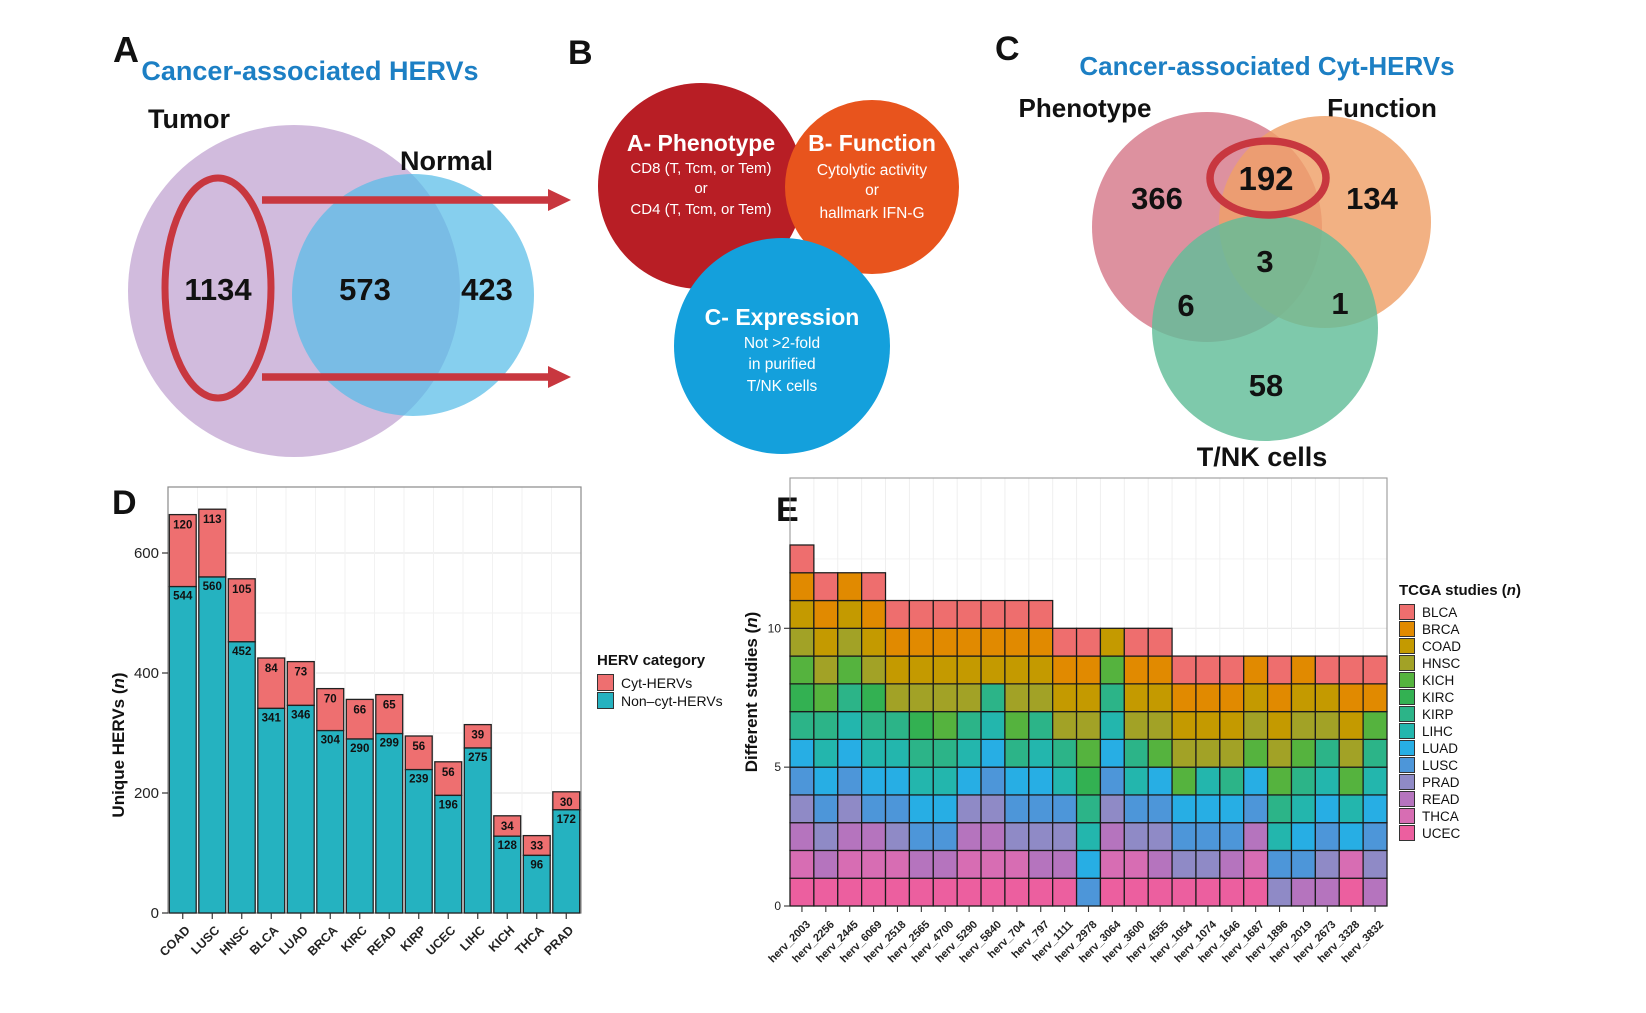 Image resolution: width=1646 pixels, height=1013 pixels. What do you see at coordinates (182, 526) in the screenshot?
I see `bar-value-cyt-COAD: 120` at bounding box center [182, 526].